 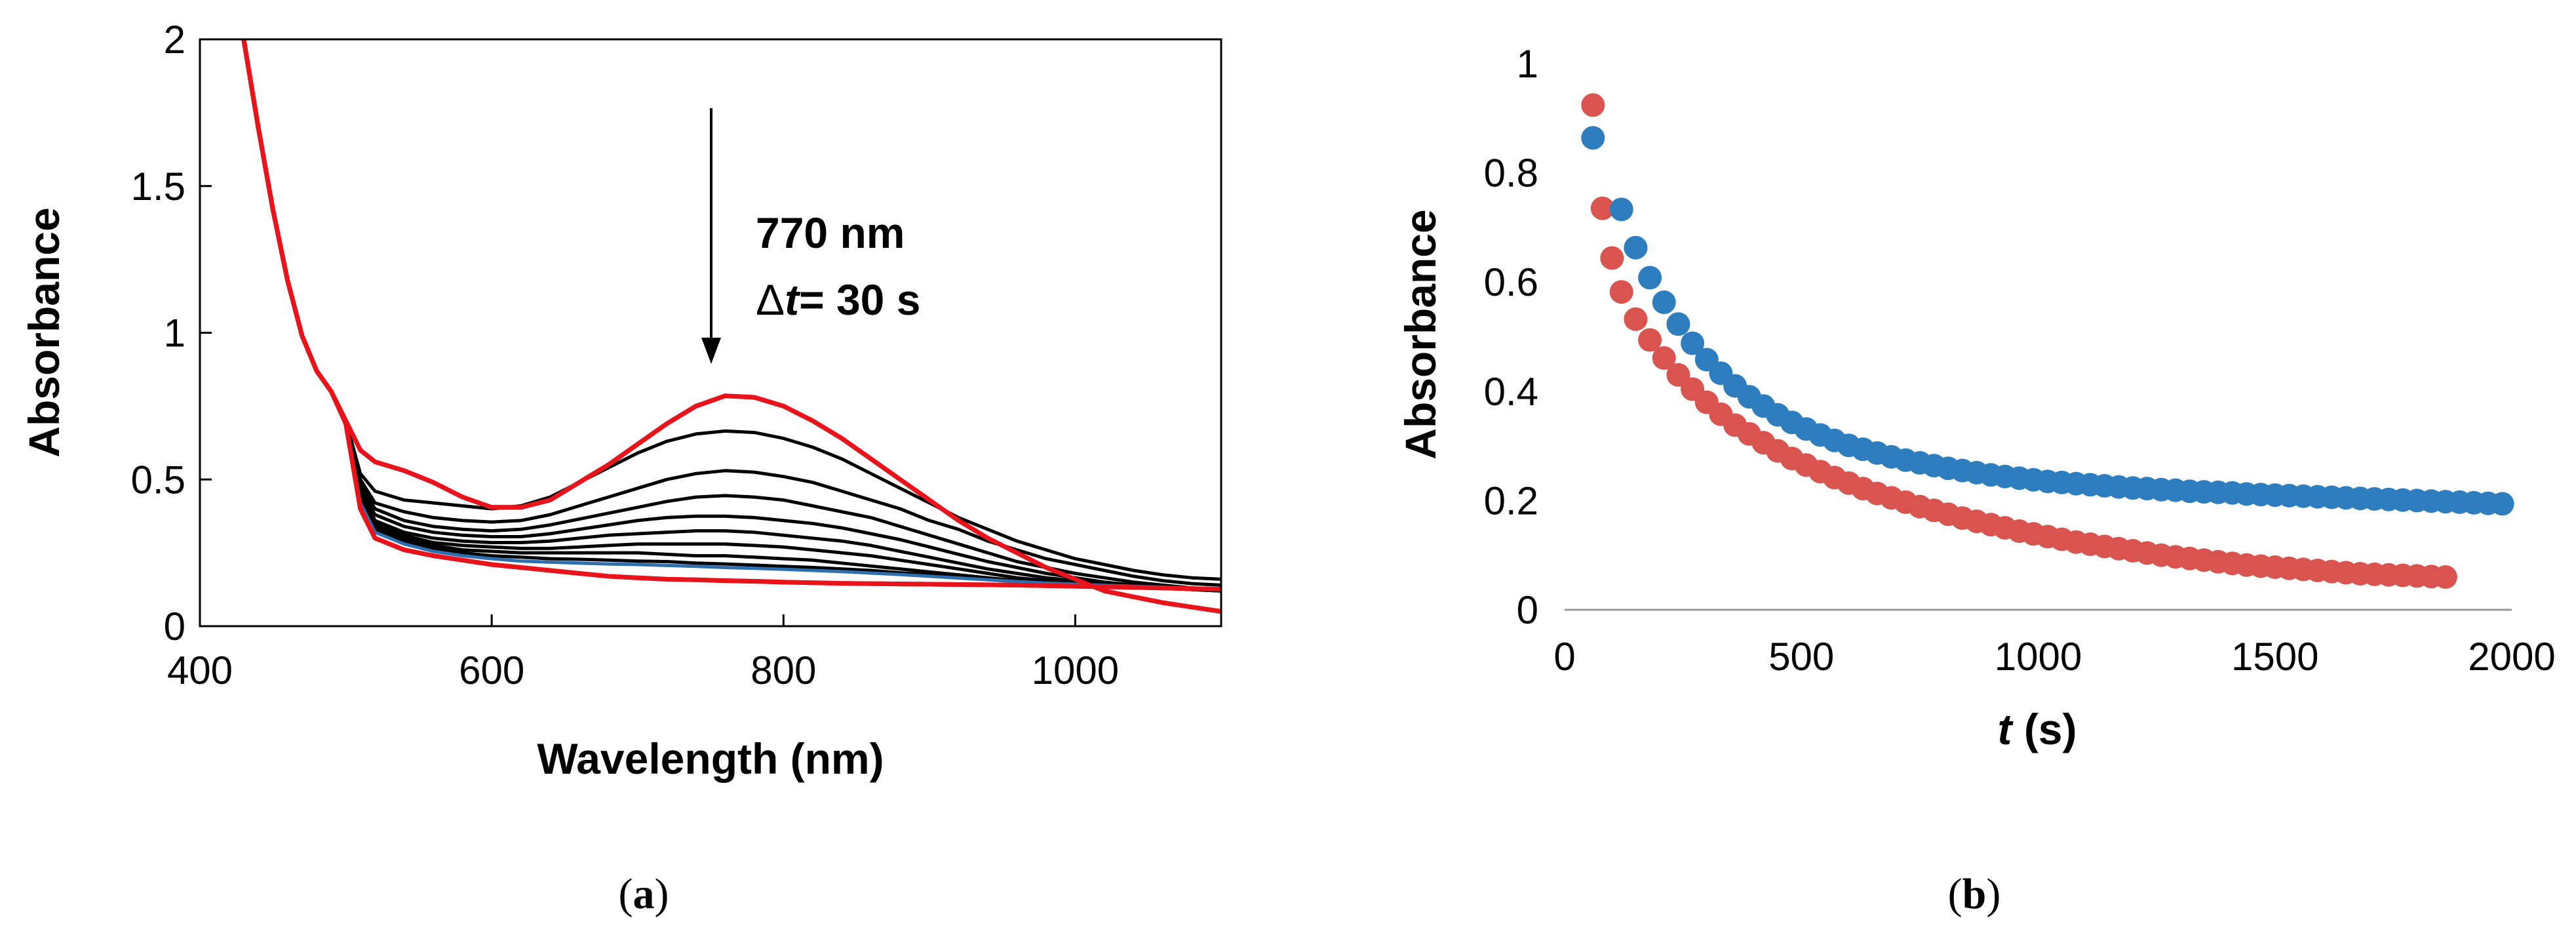 I want to click on panel-a-y-tick-label: 0.5, so click(x=158, y=480).